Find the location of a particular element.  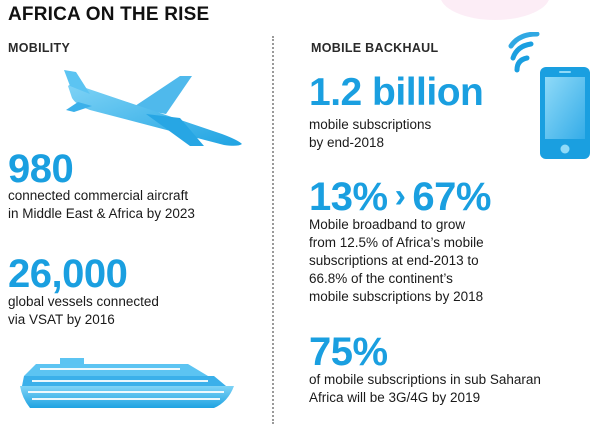

mobility-heading: MOBILITY is located at coordinates (39, 48).